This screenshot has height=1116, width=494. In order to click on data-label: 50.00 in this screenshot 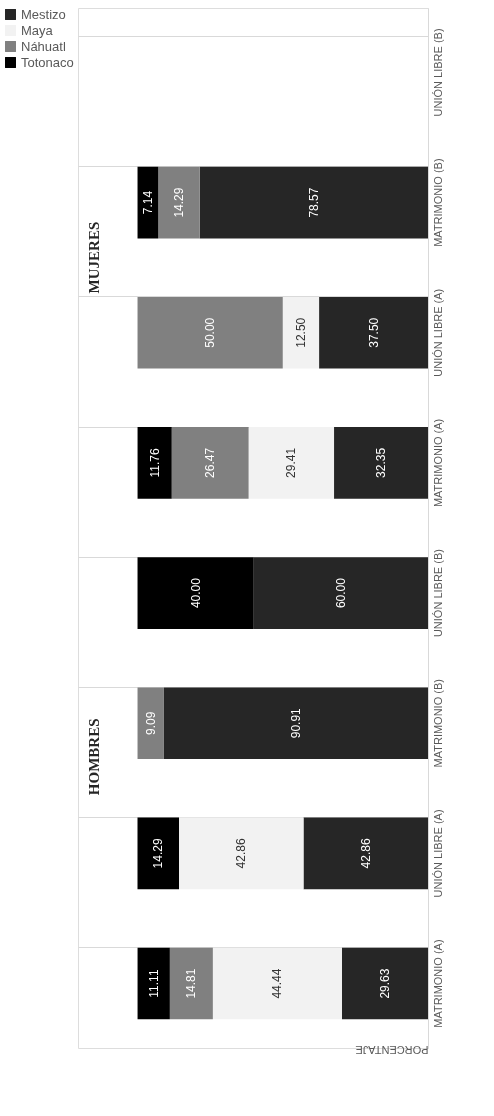, I will do `click(210, 332)`.